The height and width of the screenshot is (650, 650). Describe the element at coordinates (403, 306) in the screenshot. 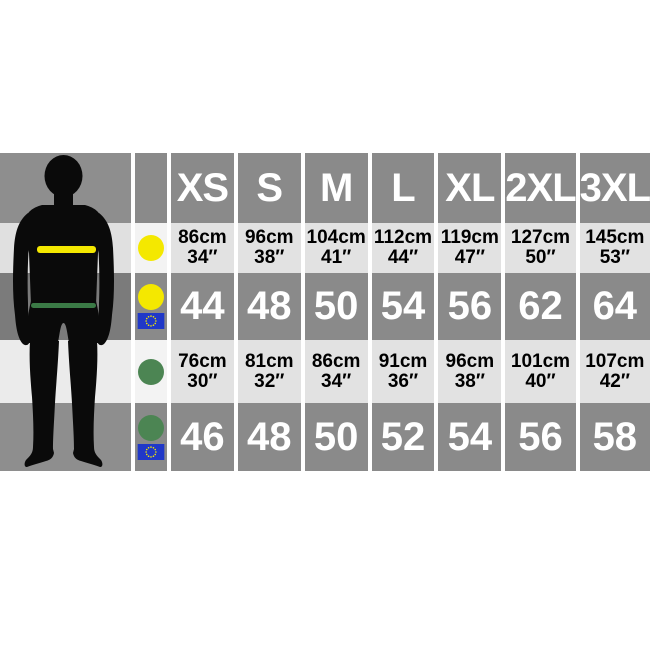

I see `chest-eu-cell: 54` at that location.